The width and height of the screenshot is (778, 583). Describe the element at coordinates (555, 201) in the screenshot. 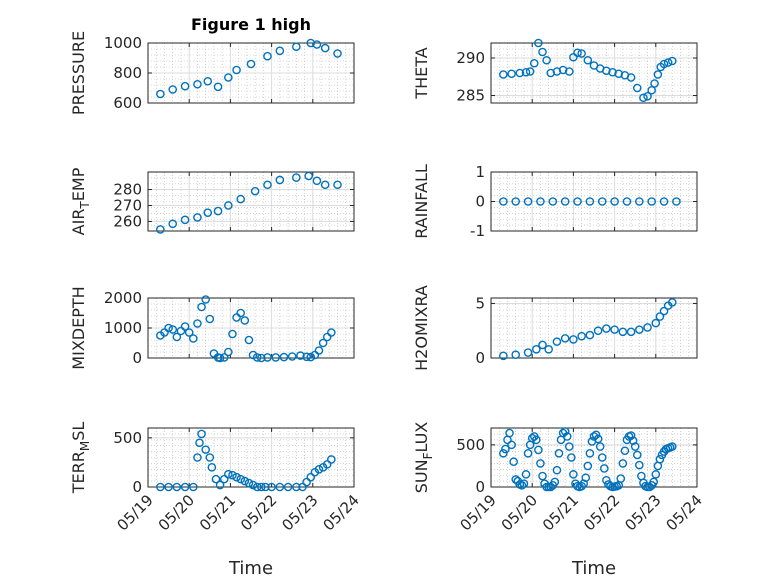

I see `subplot-rainfall: -1 0 1 RAINFALL` at that location.